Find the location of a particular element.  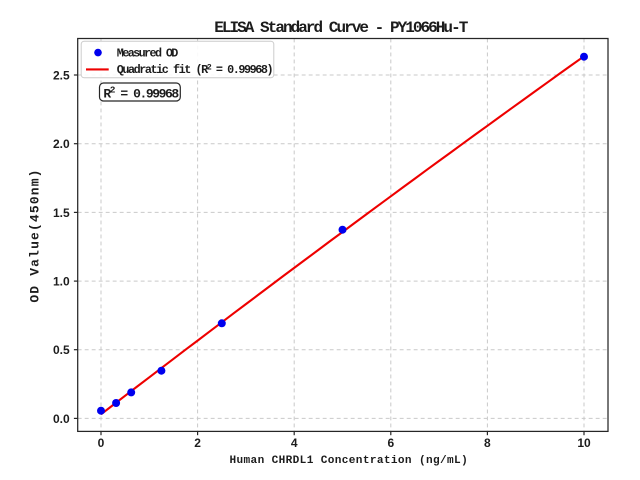

svg-text: 10 is located at coordinates (584, 443).